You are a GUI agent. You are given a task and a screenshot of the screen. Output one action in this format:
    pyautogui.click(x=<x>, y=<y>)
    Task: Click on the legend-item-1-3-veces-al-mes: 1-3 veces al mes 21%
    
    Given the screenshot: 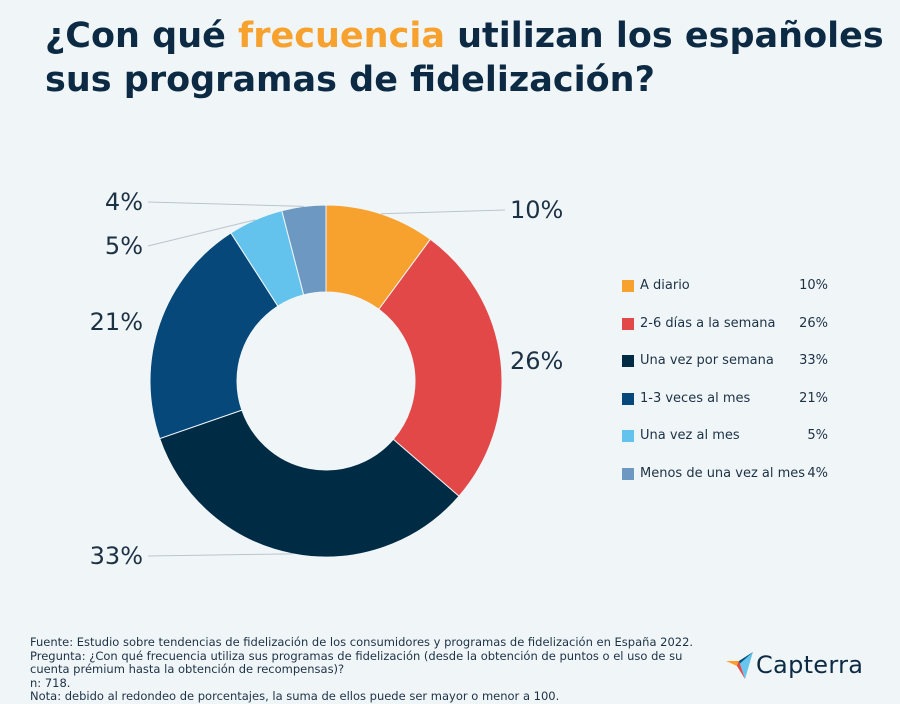 What is the action you would take?
    pyautogui.click(x=727, y=399)
    